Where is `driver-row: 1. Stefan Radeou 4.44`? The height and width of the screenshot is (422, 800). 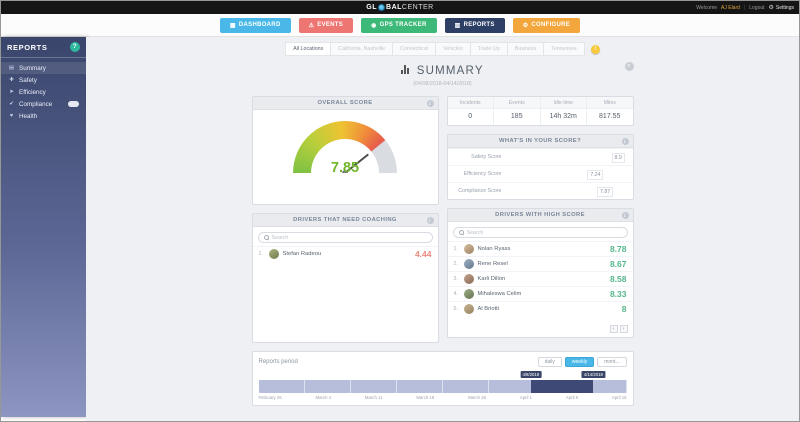
driver-row: 1. Stefan Radeou 4.44 is located at coordinates (345, 253).